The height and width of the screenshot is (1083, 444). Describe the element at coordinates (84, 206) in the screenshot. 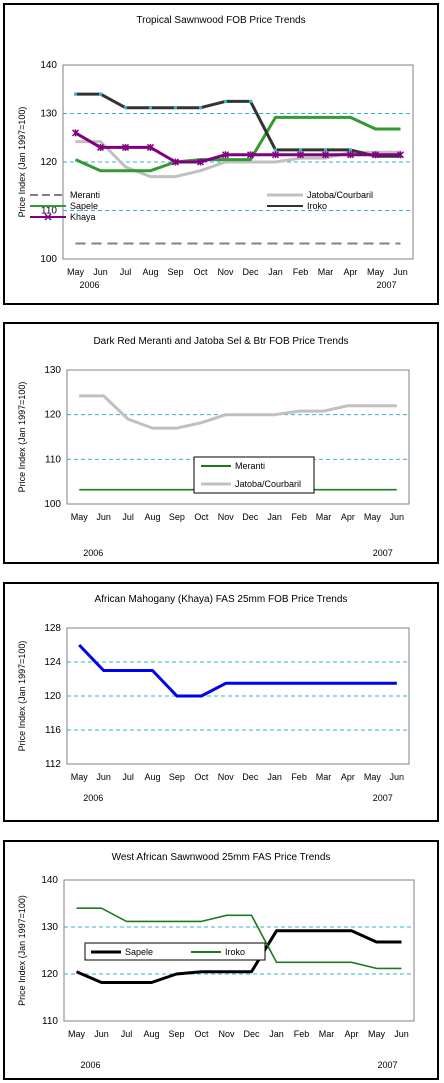

I see `legend-label: Sapele` at that location.